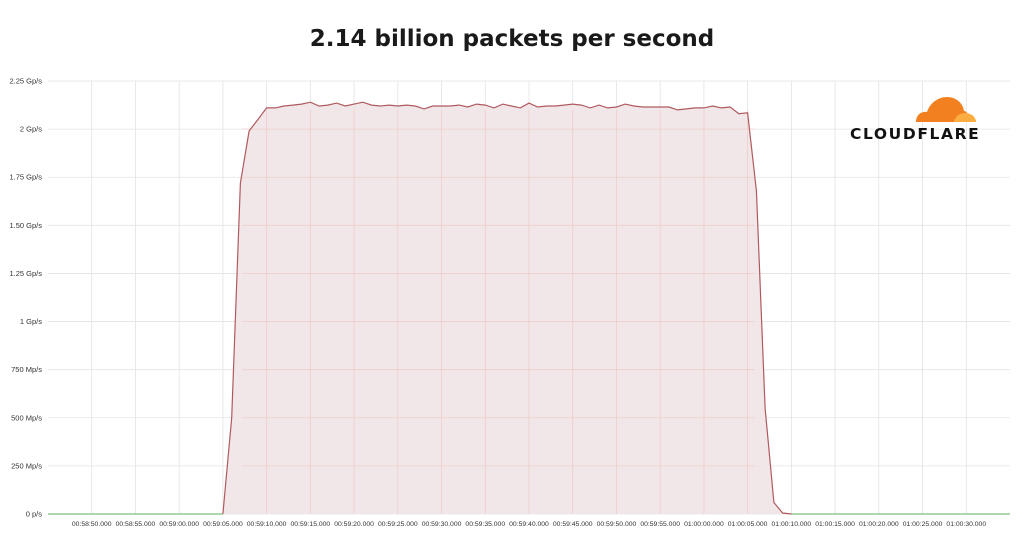  What do you see at coordinates (442, 524) in the screenshot?
I see `x-tick-label: 00:59:30.000` at bounding box center [442, 524].